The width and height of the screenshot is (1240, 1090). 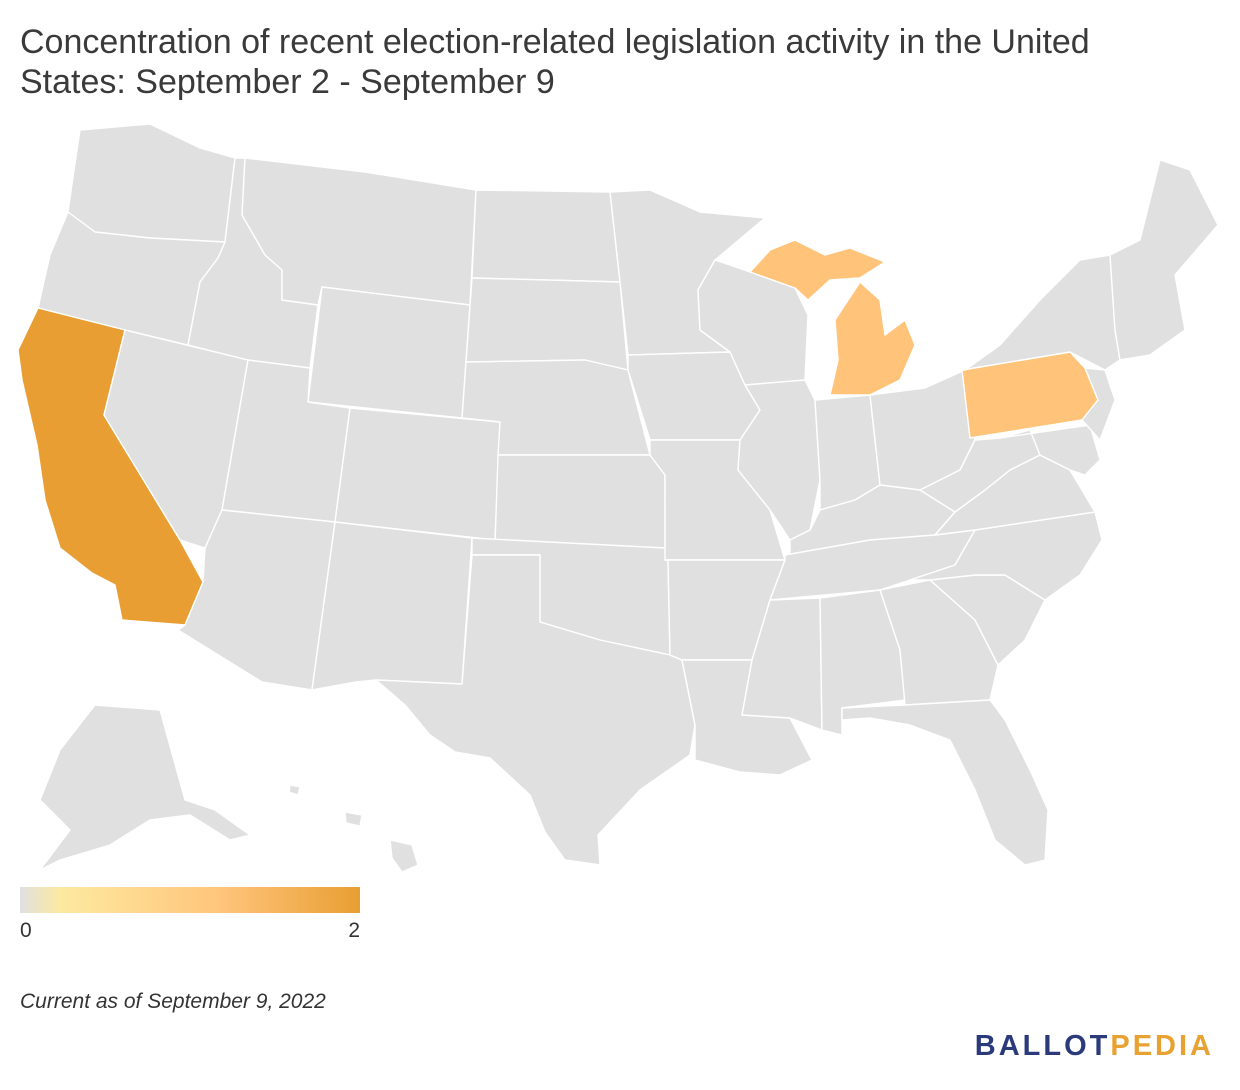 What do you see at coordinates (1042, 1046) in the screenshot?
I see `logo-part-ballot: BALLOT` at bounding box center [1042, 1046].